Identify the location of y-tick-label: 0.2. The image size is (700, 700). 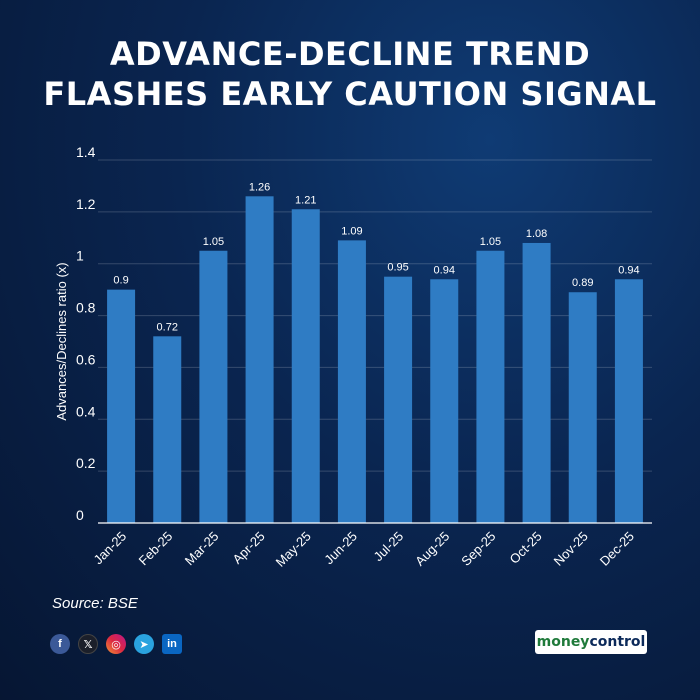
(86, 463).